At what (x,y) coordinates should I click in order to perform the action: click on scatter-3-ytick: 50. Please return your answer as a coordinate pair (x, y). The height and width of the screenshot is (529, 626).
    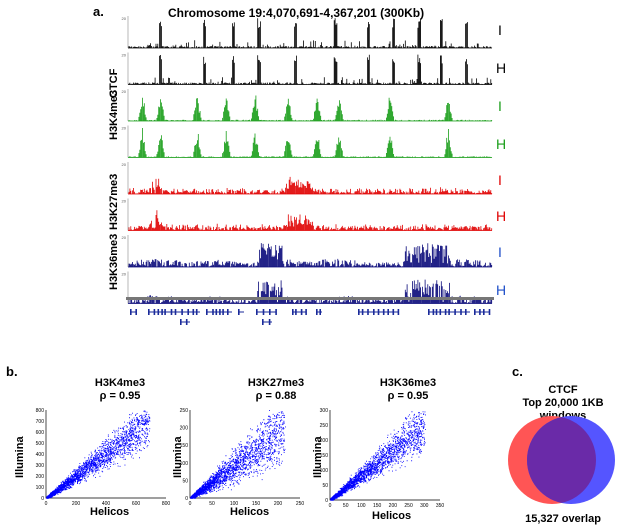
    Looking at the image, I should click on (325, 486).